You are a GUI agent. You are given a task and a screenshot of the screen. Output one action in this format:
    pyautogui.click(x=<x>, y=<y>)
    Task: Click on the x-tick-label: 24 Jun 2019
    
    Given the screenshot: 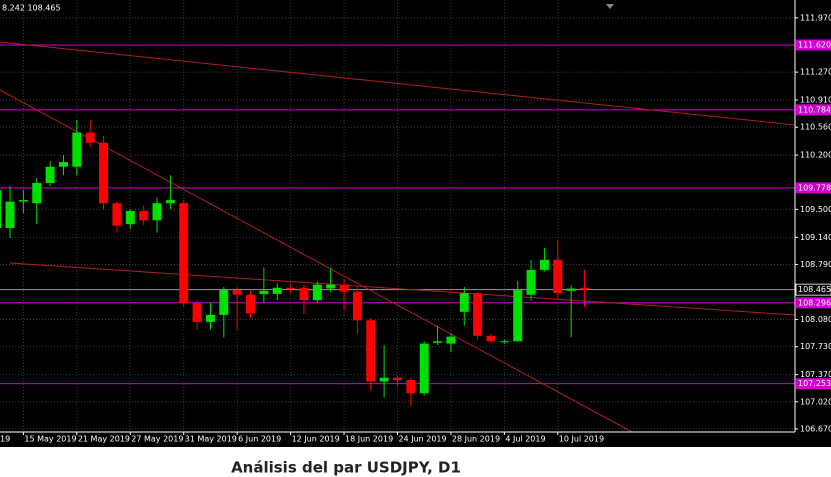 What is the action you would take?
    pyautogui.click(x=422, y=439)
    